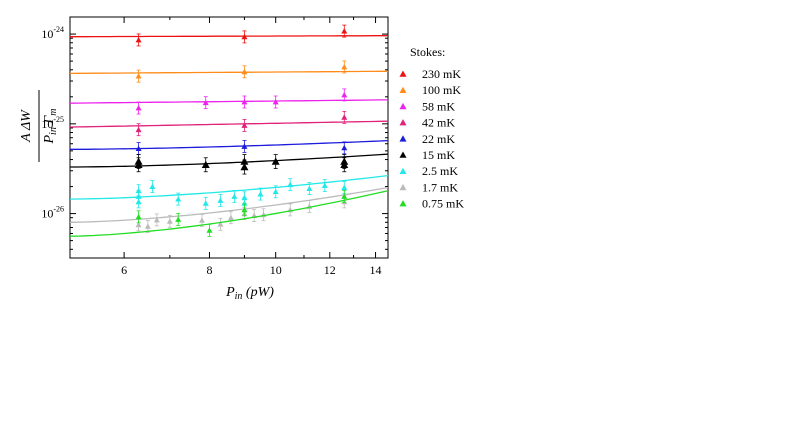 This screenshot has height=445, width=790. What do you see at coordinates (276, 270) in the screenshot?
I see `x-tick-label: 10` at bounding box center [276, 270].